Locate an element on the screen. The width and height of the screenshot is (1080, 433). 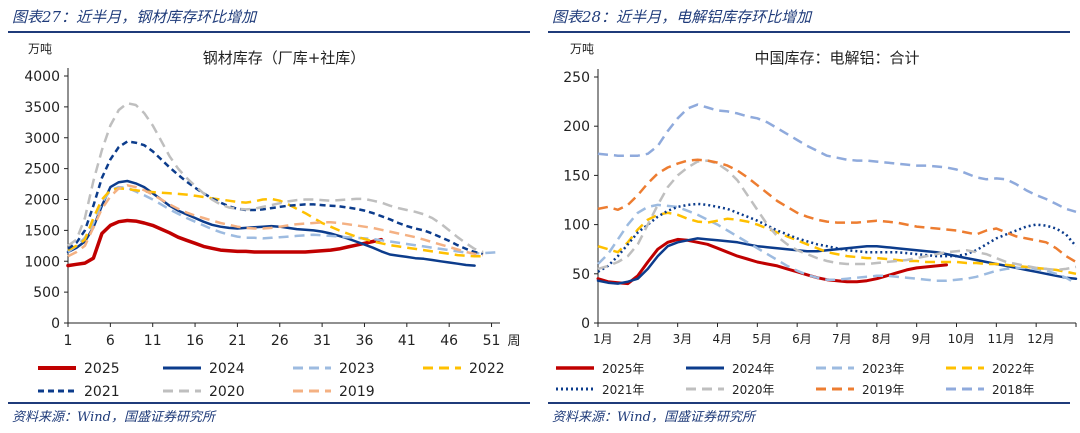
series-line-2020年 is located at coordinates (837, 215).